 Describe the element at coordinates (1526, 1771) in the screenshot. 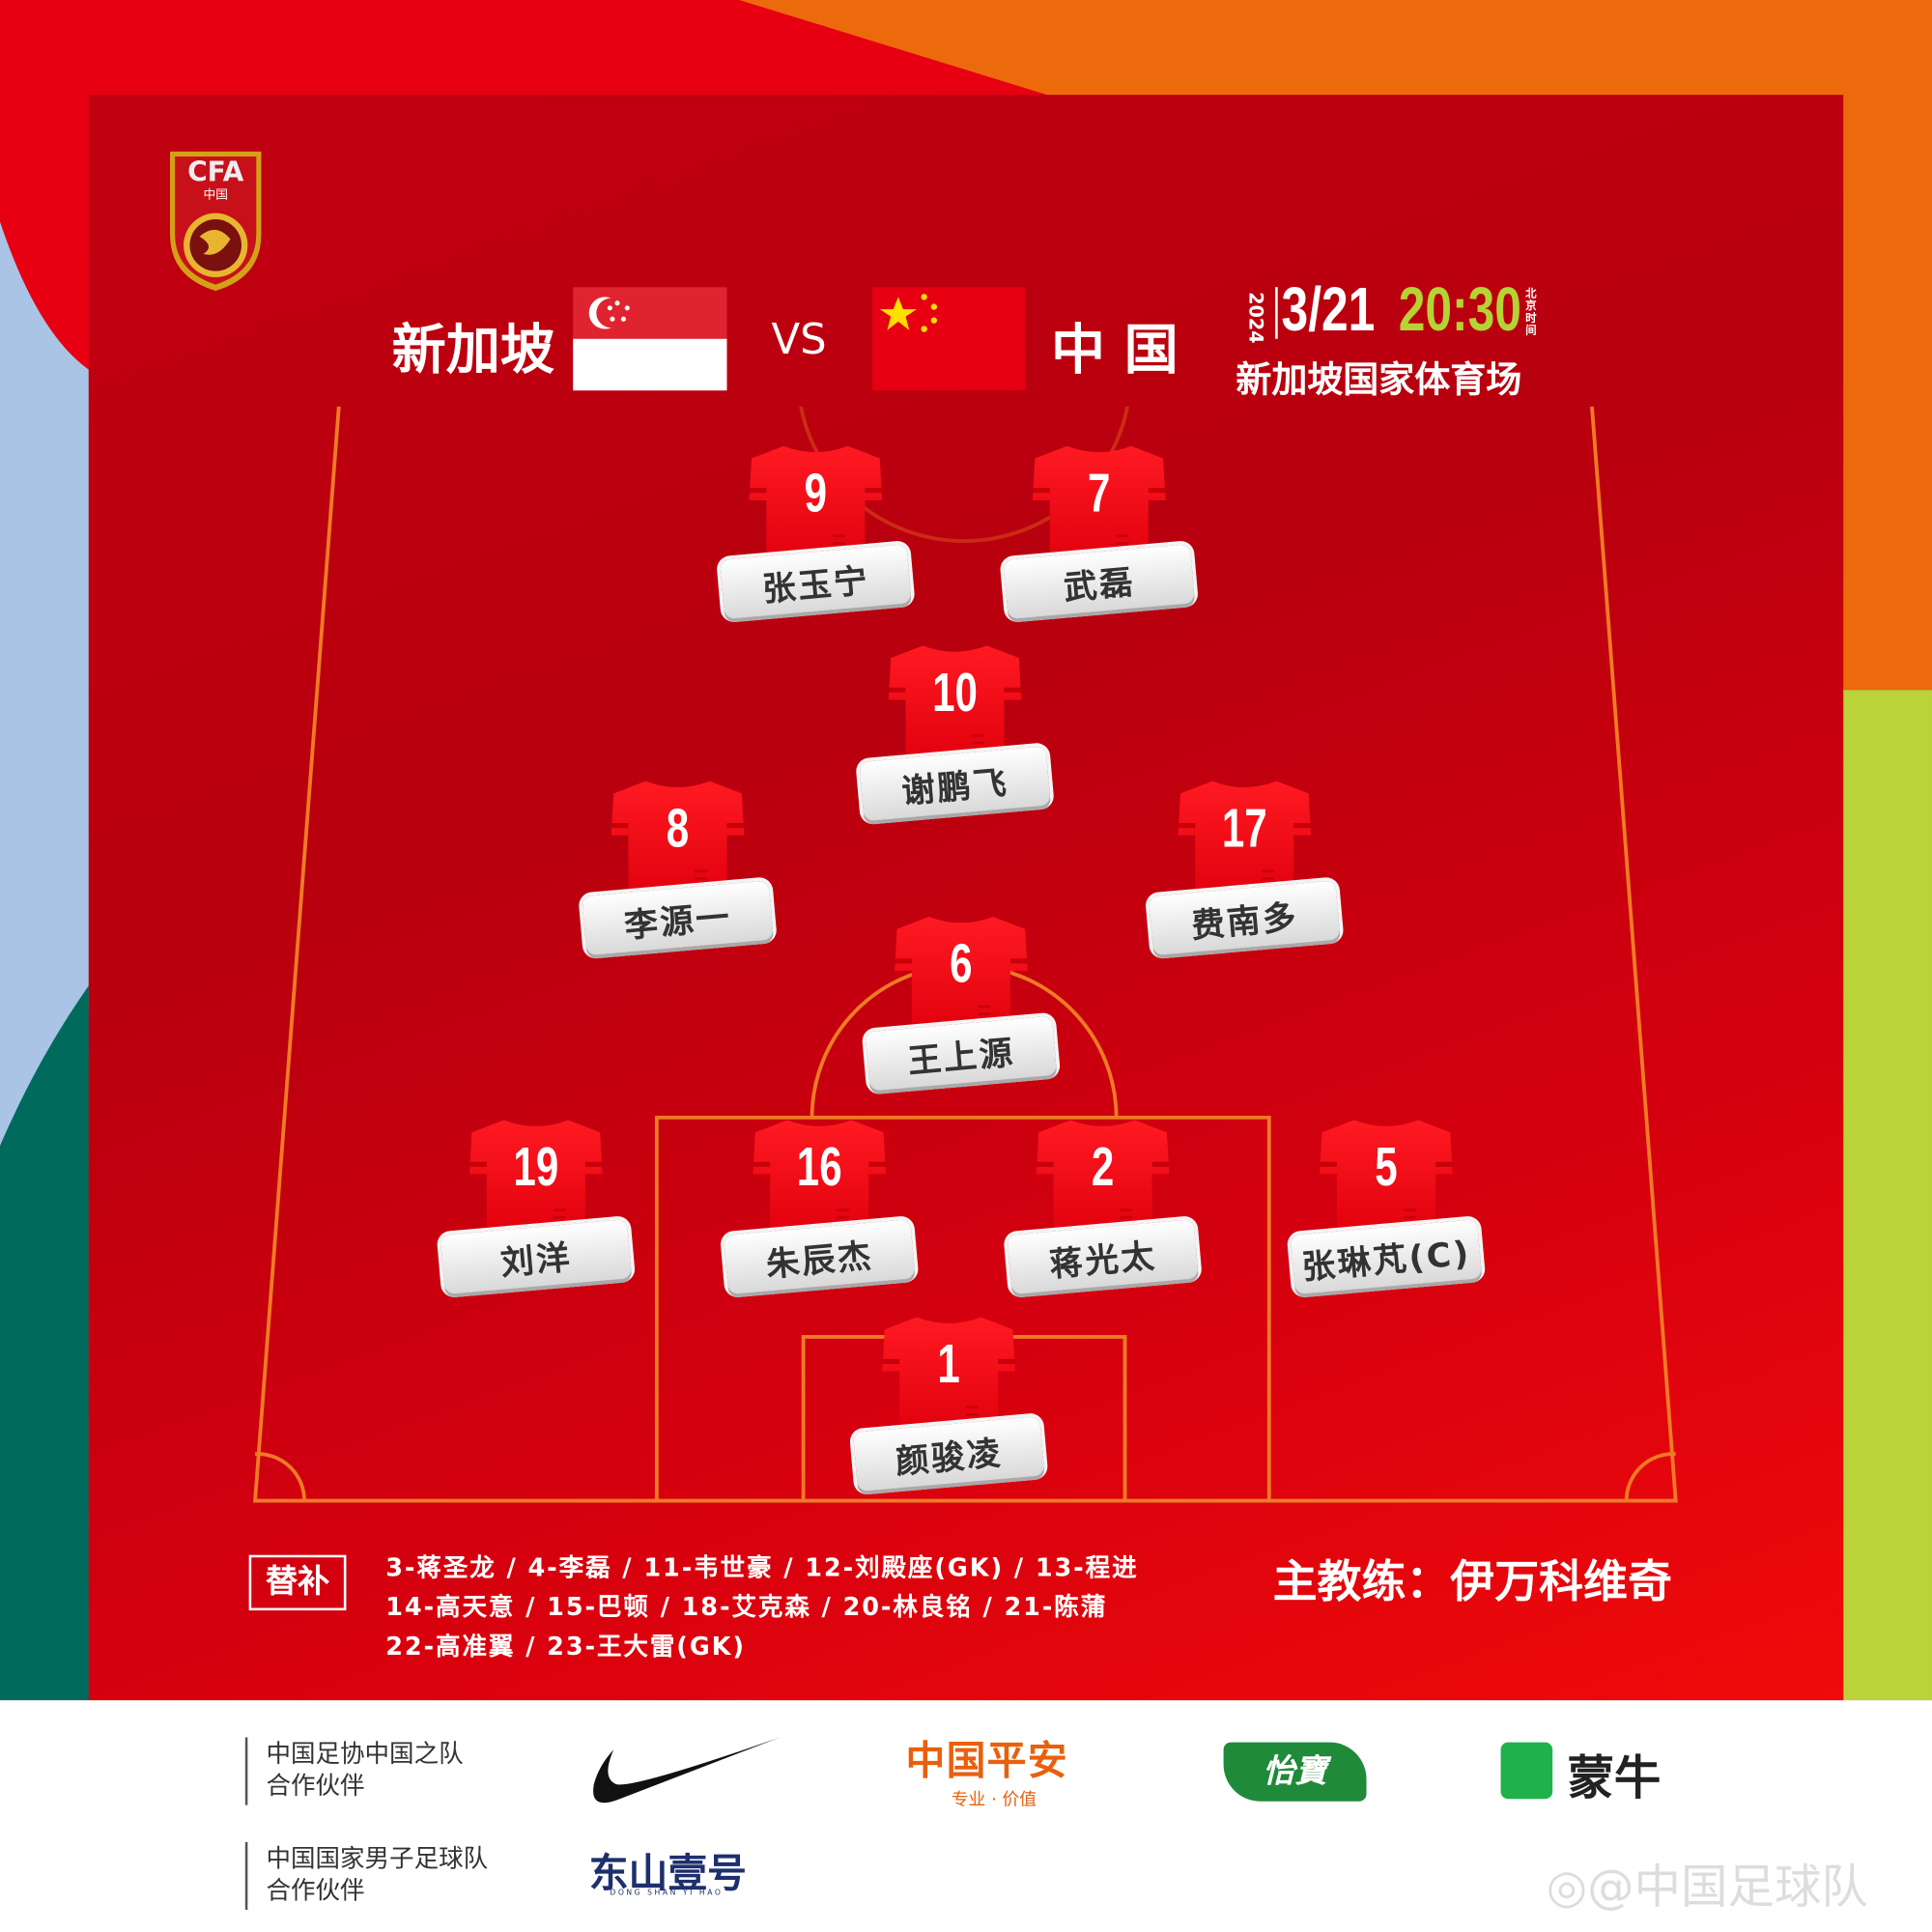

I see `mengniu-icon` at that location.